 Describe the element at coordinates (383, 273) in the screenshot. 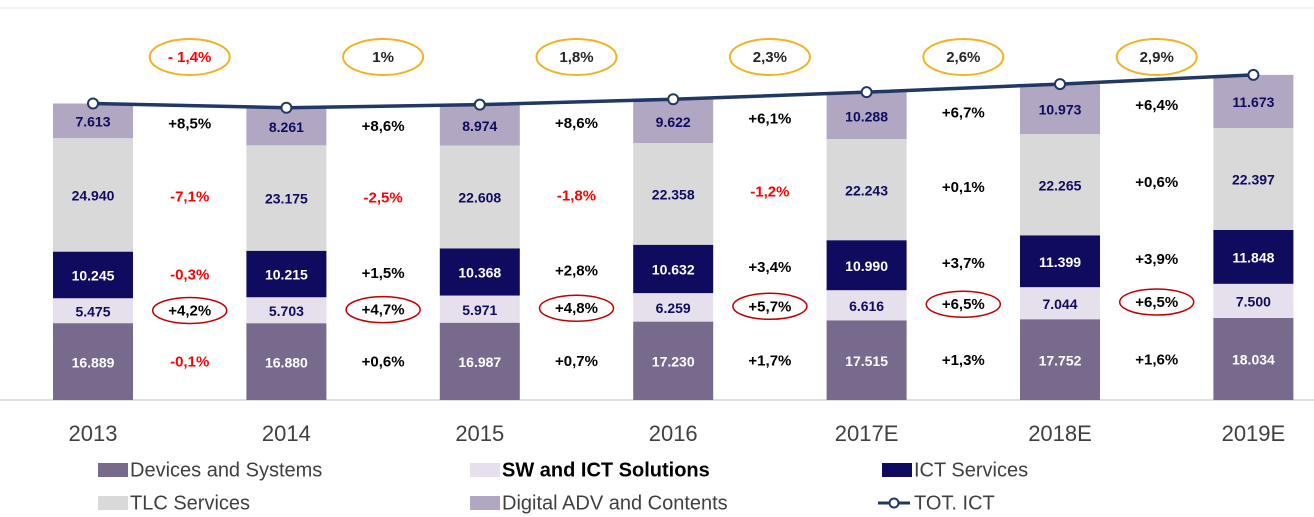

I see `segment-growth: +1,5%` at that location.